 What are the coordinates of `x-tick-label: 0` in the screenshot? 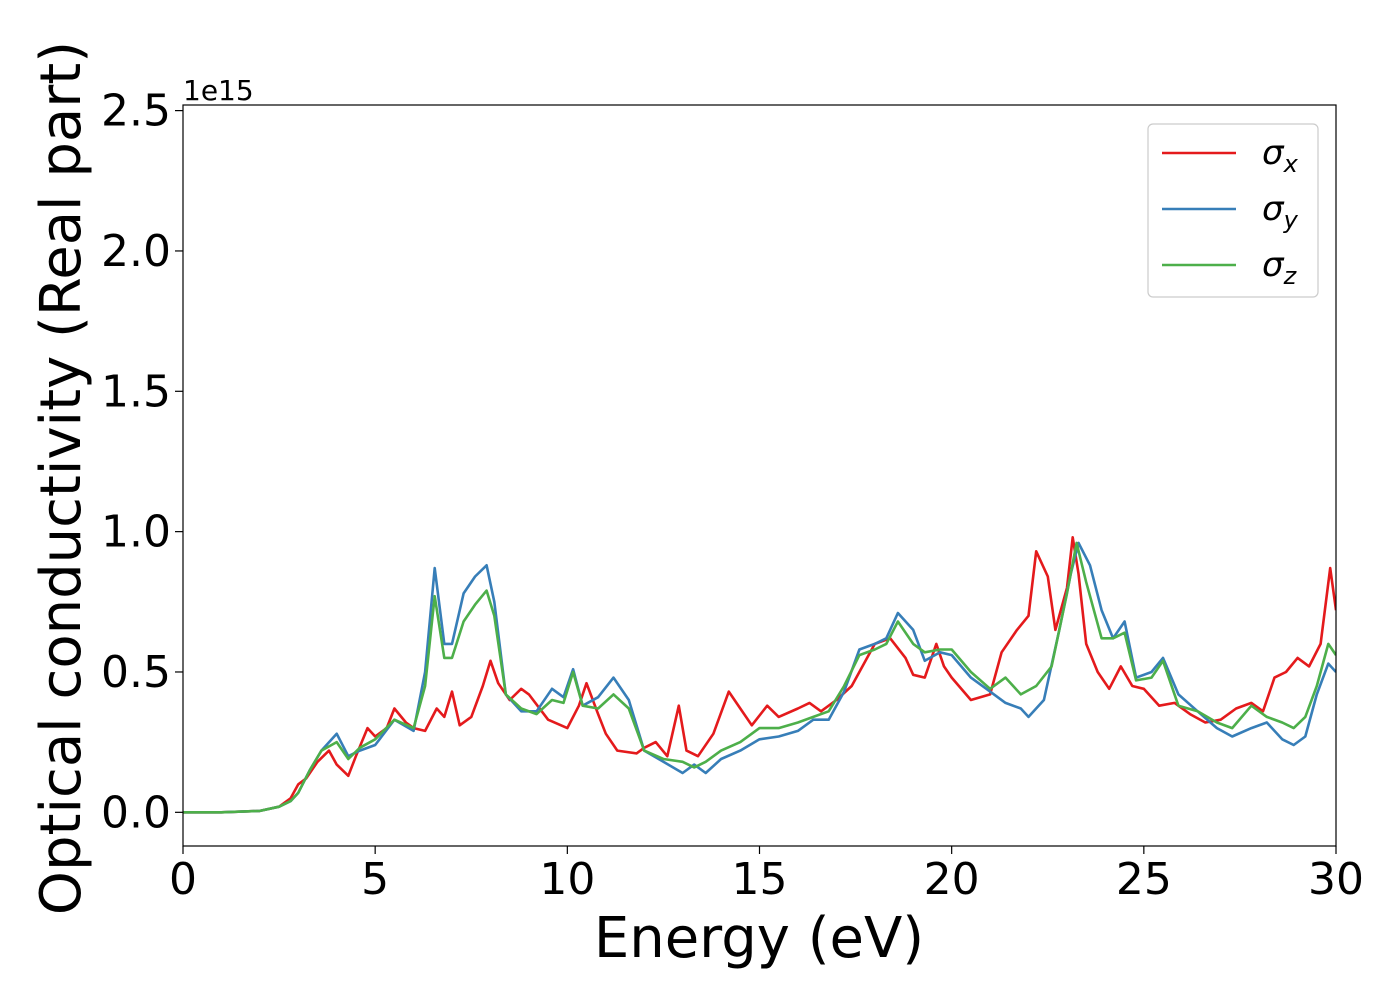 It's located at (183, 879).